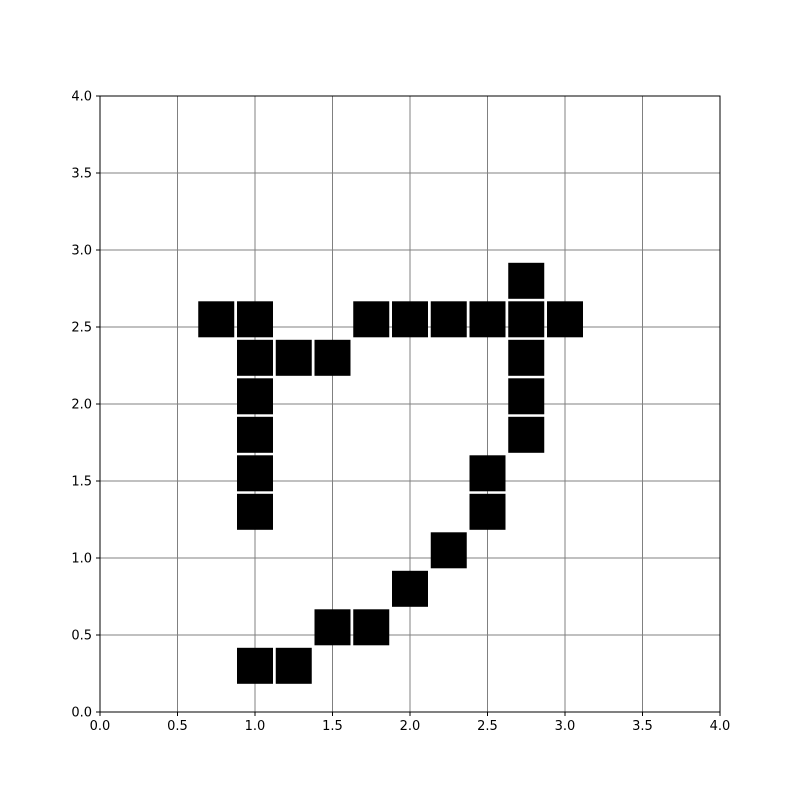 Image resolution: width=800 pixels, height=800 pixels. I want to click on y-tick-label: 1.0, so click(81, 559).